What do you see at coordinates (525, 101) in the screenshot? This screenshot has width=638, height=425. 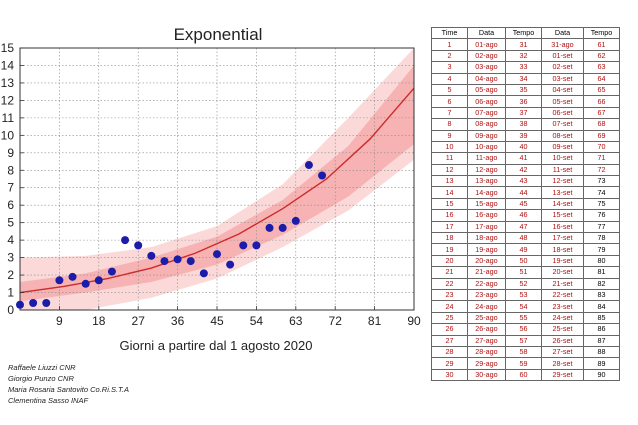 I see `table-row: 6 06-ago 36 05-set 66` at bounding box center [525, 101].